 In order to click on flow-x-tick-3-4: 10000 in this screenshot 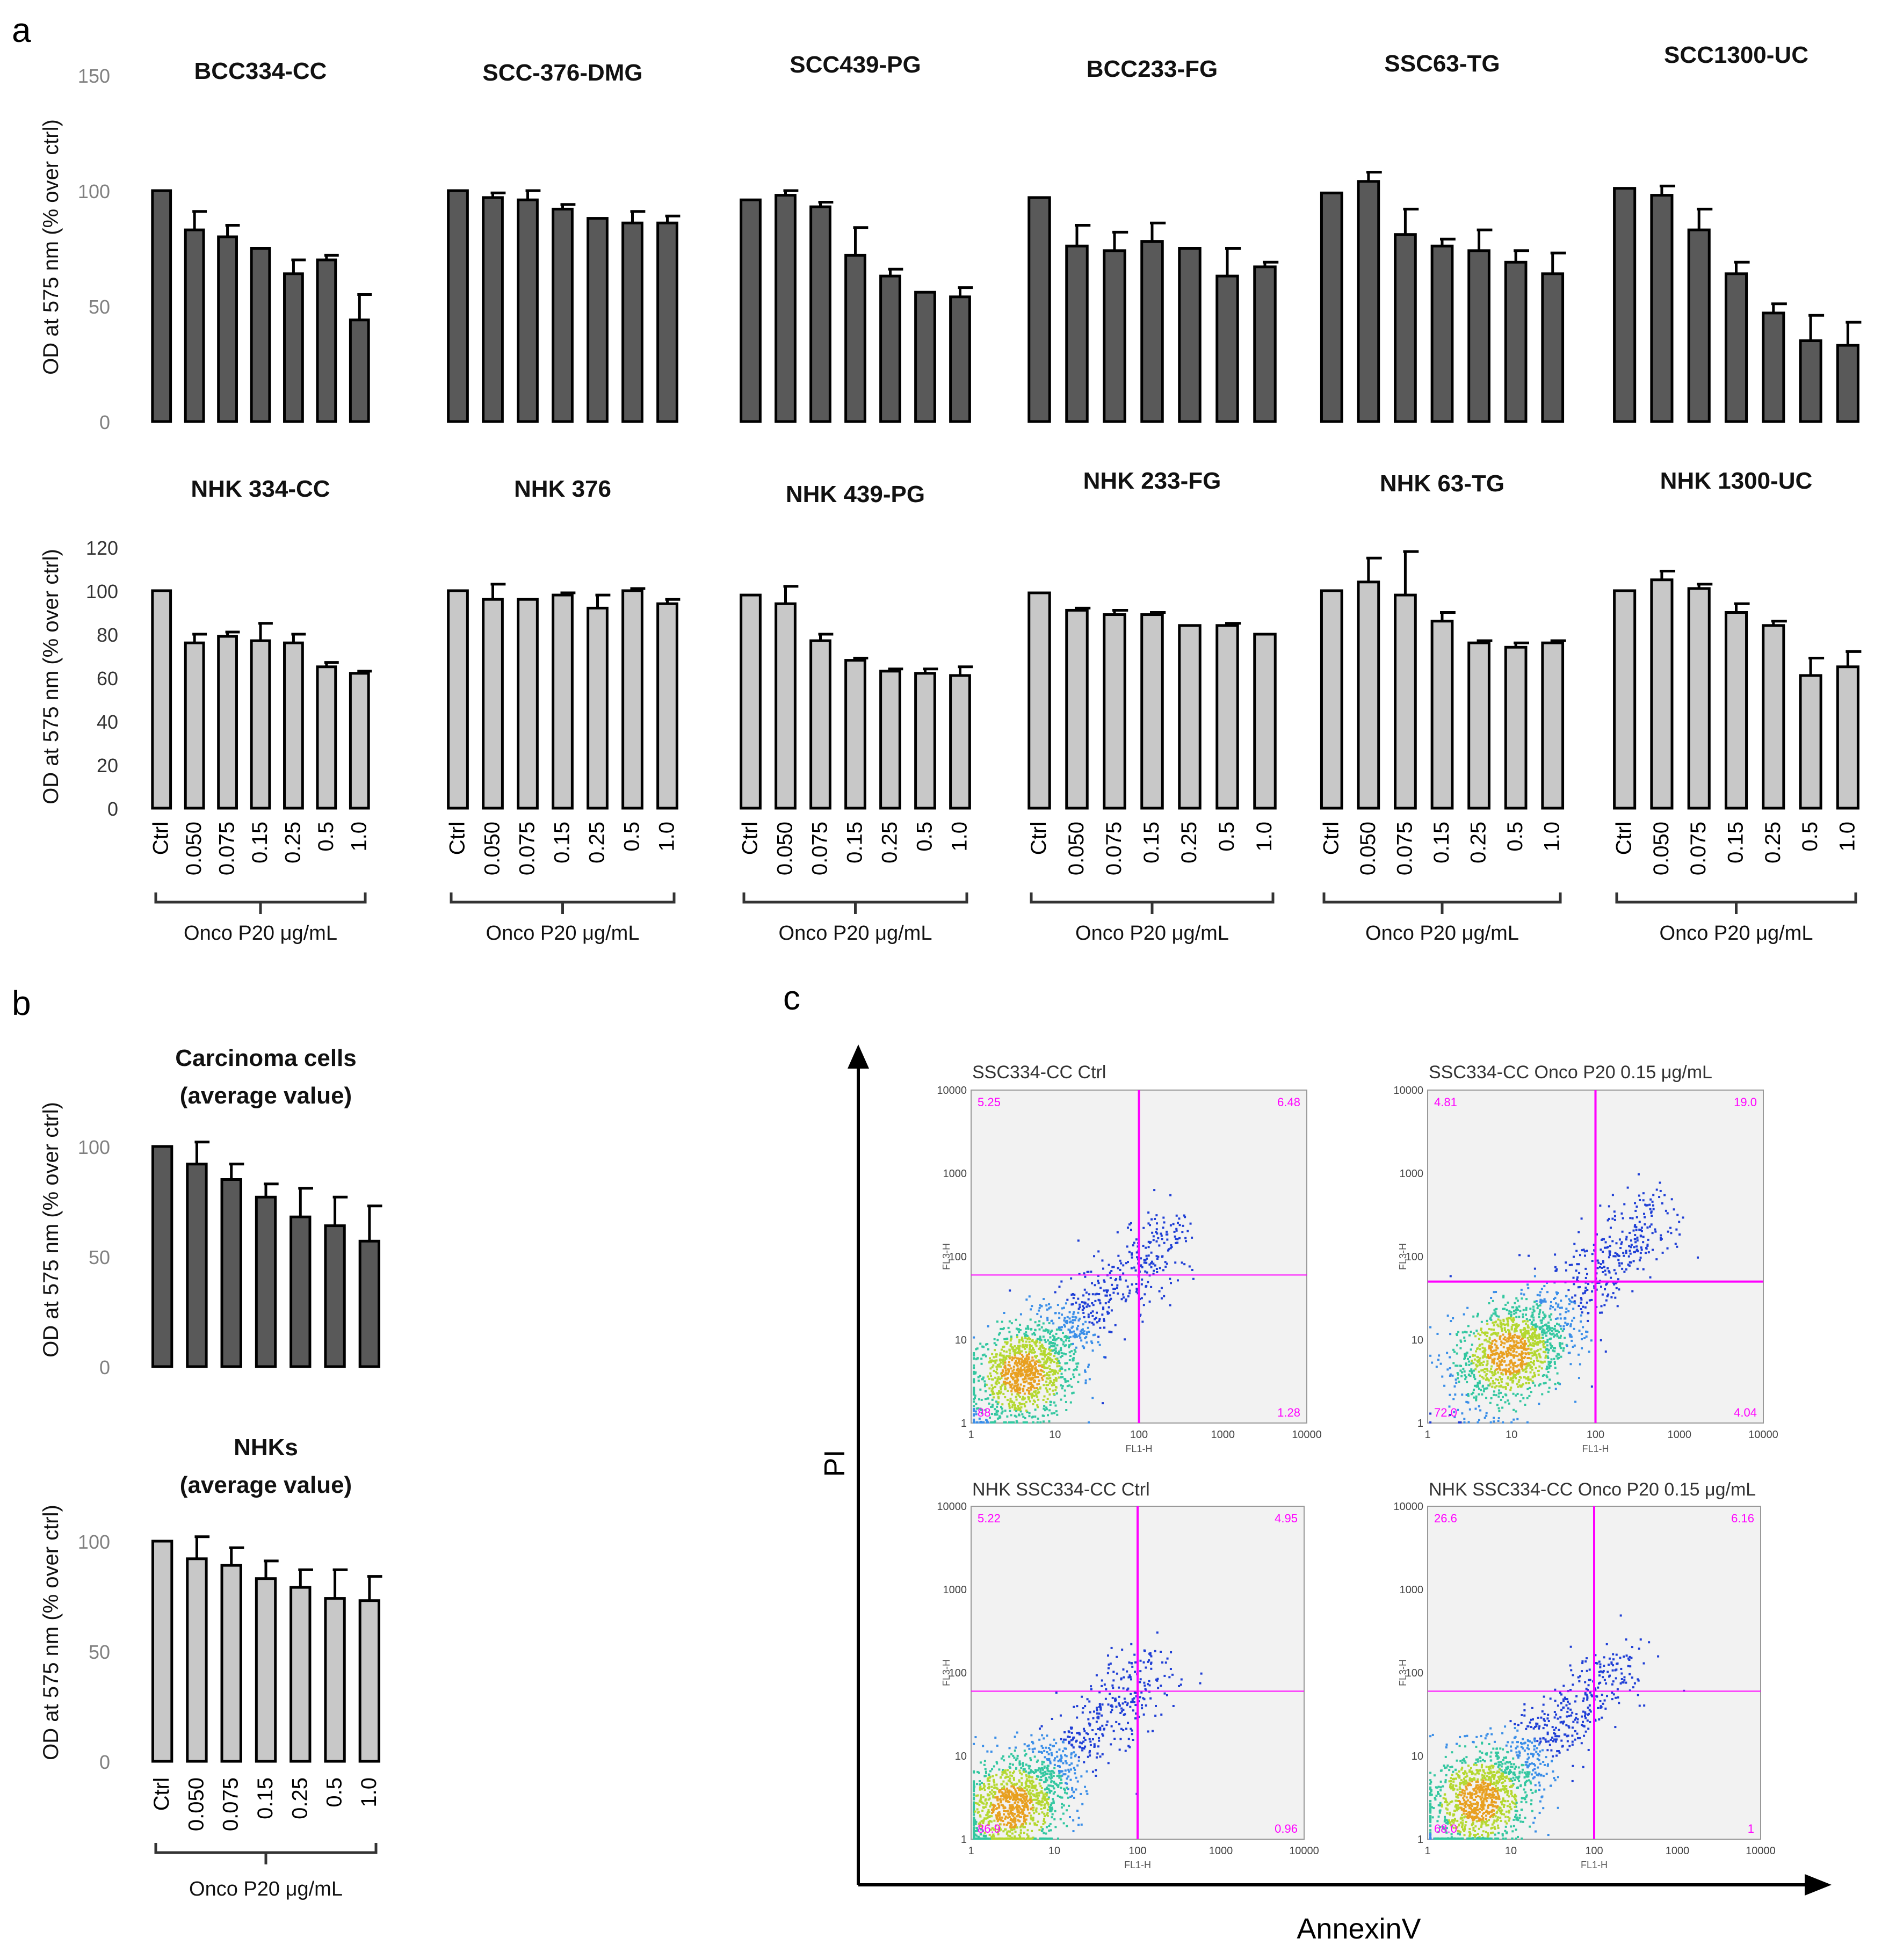, I will do `click(1761, 1851)`.